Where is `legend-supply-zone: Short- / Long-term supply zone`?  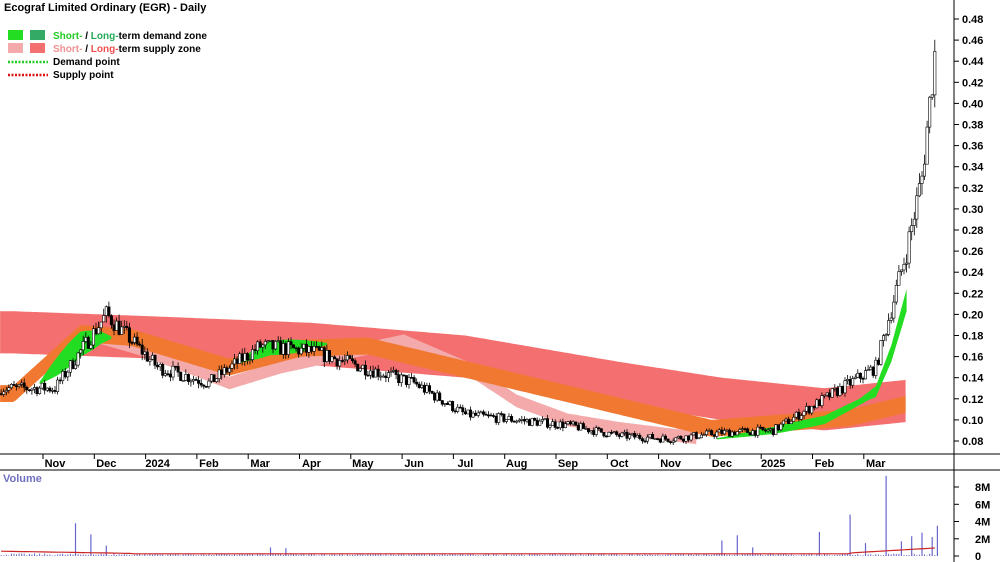
legend-supply-zone: Short- / Long-term supply zone is located at coordinates (127, 49).